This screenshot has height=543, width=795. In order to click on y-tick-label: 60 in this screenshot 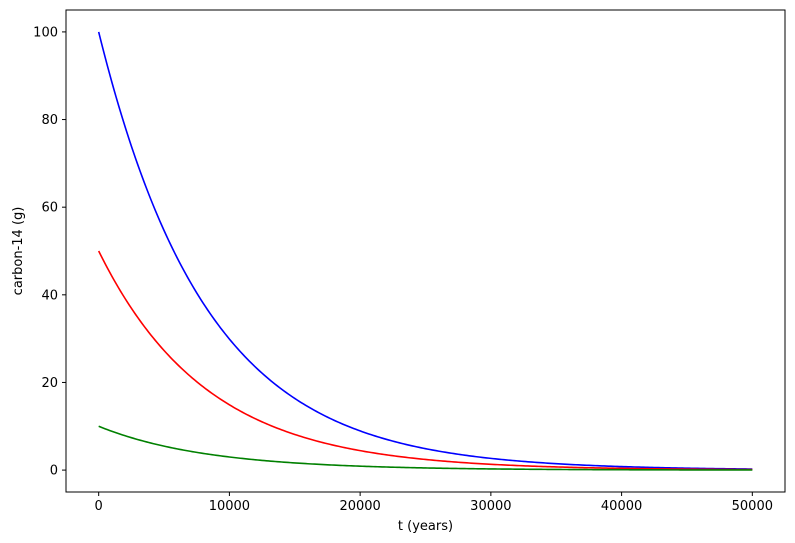, I will do `click(49, 208)`.